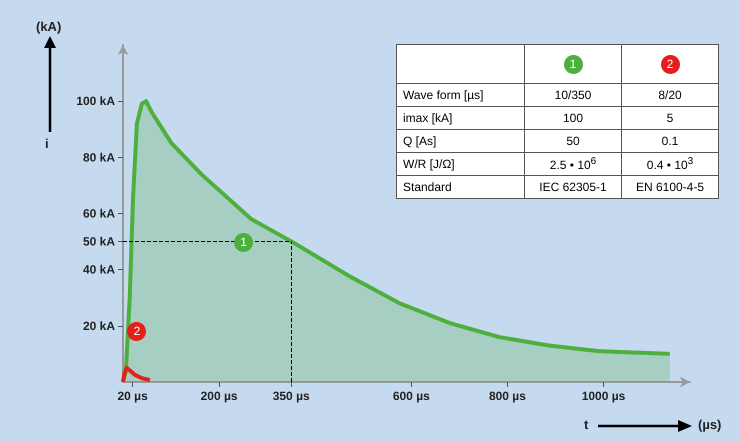 The height and width of the screenshot is (441, 739). Describe the element at coordinates (244, 242) in the screenshot. I see `series-label: 1` at that location.